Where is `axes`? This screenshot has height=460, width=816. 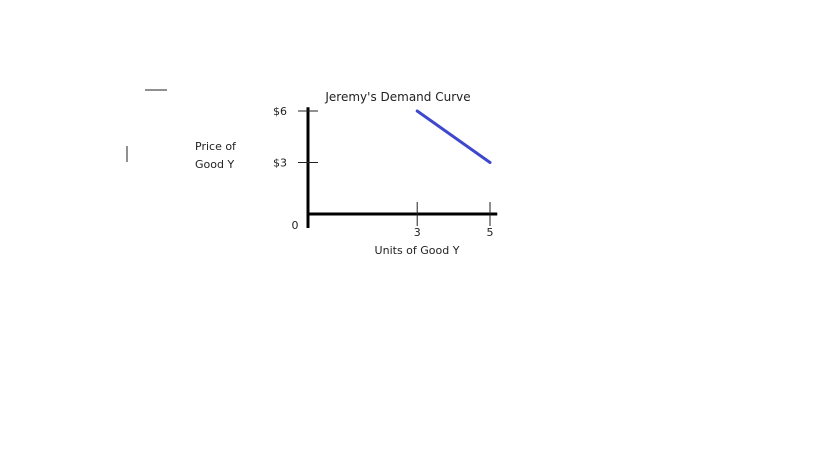 axes is located at coordinates (402, 167).